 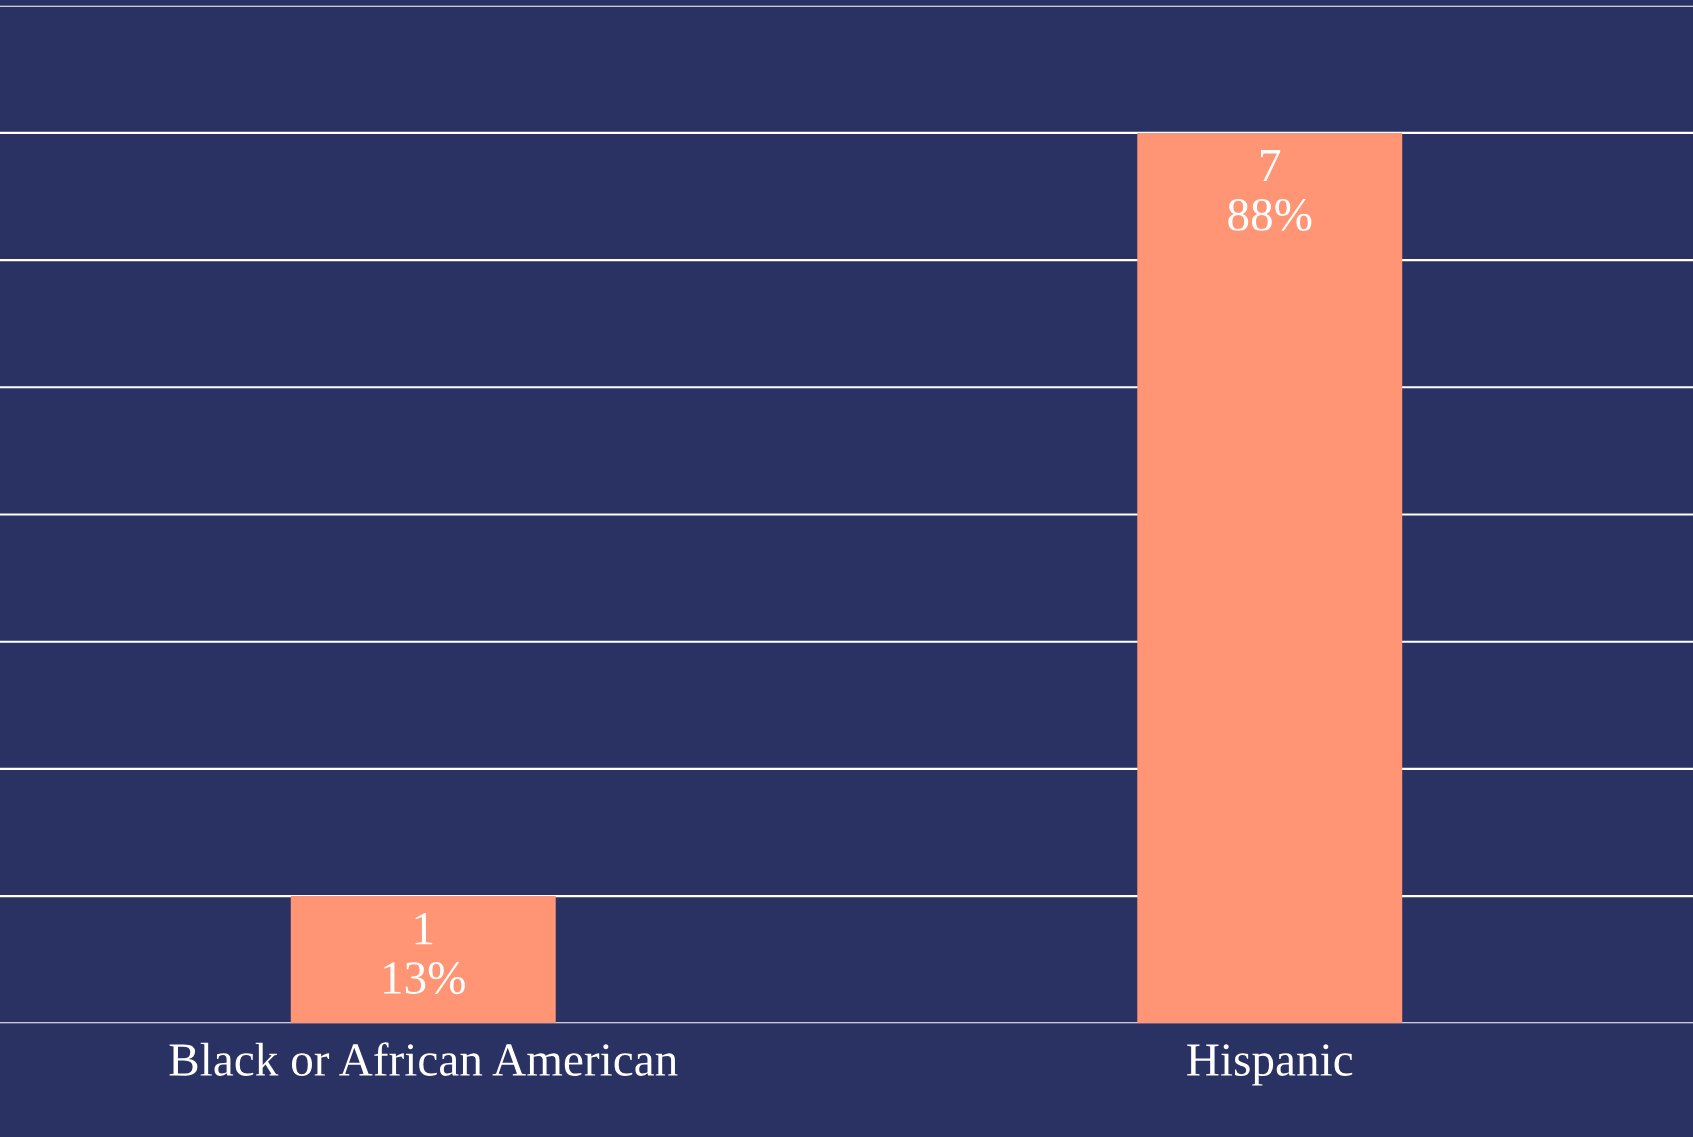 I want to click on data-label: 1 13%, so click(x=424, y=953).